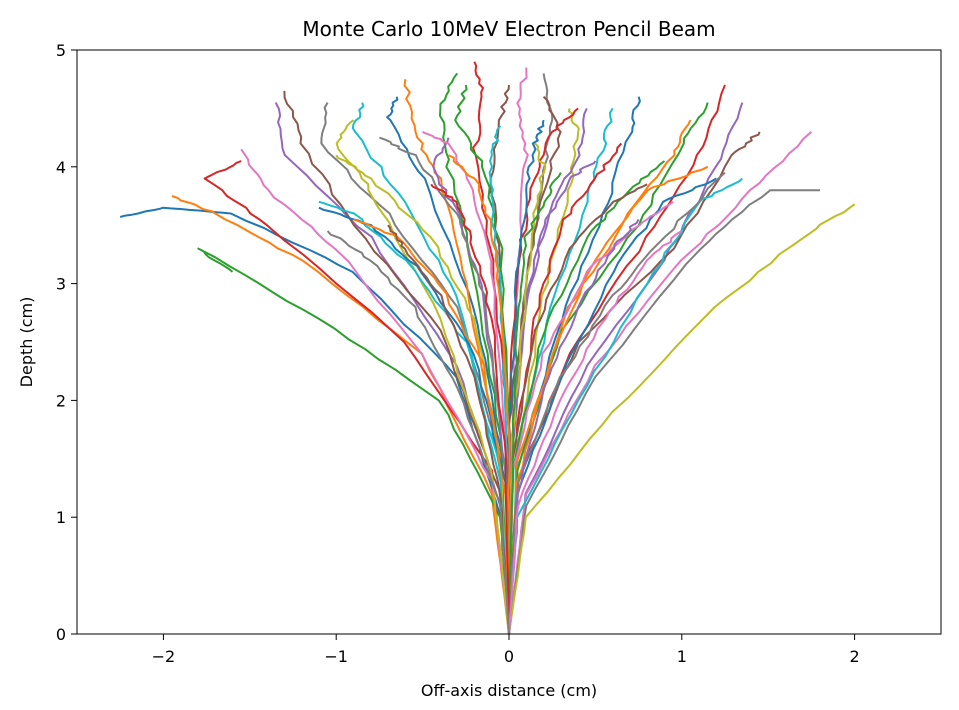  What do you see at coordinates (164, 656) in the screenshot?
I see `x-tick-label: −2` at bounding box center [164, 656].